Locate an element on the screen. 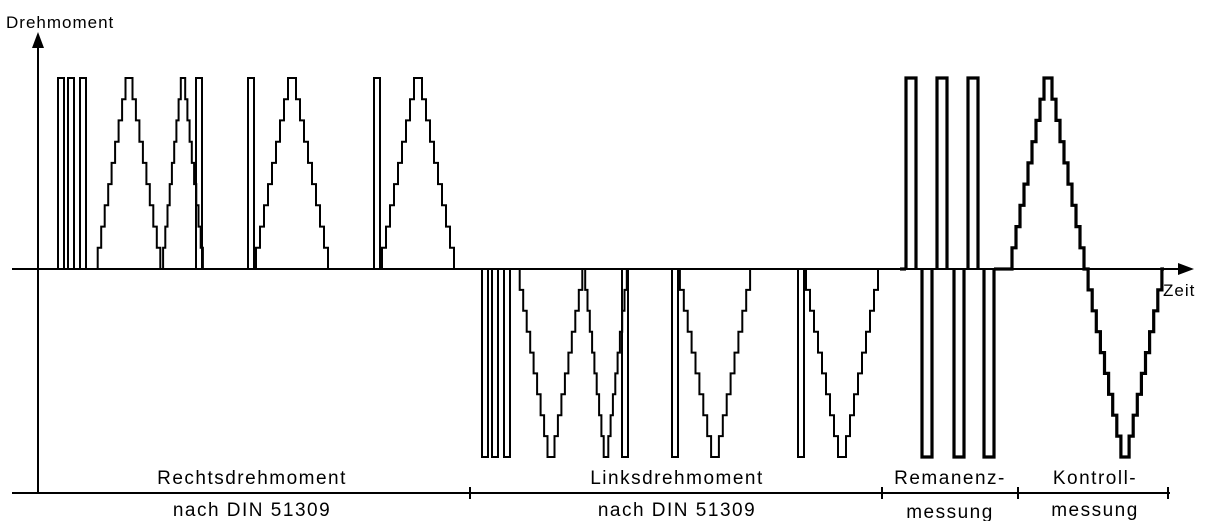 Image resolution: width=1219 pixels, height=521 pixels. y-axis-label: Drehmoment is located at coordinates (60, 22).